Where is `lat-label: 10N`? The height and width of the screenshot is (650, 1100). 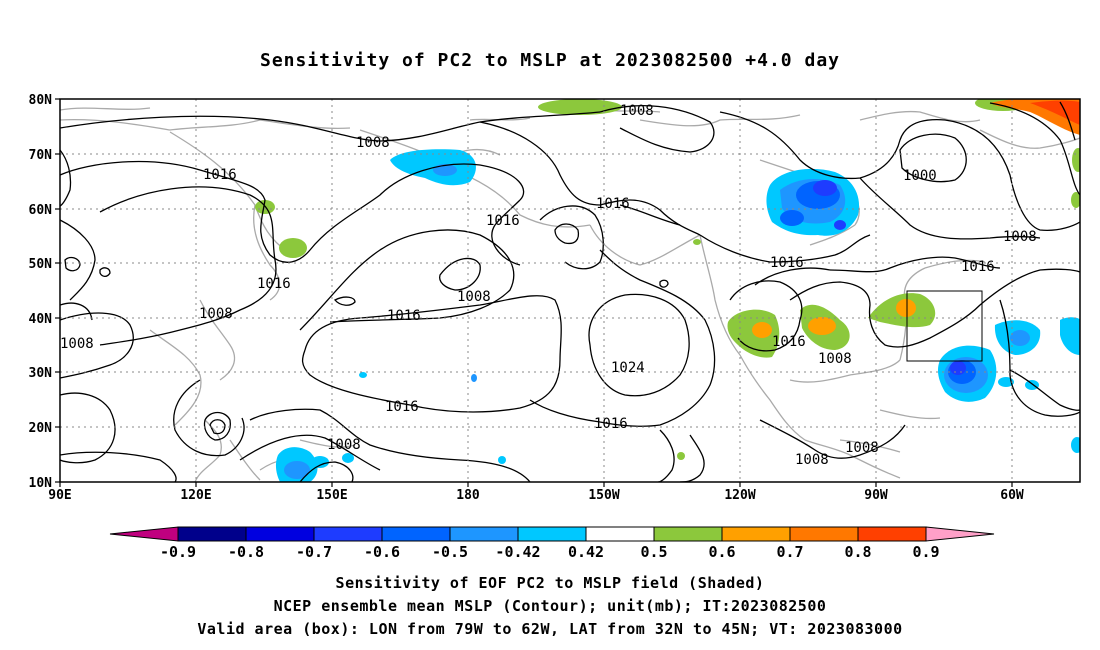
lat-label: 10N is located at coordinates (41, 483).